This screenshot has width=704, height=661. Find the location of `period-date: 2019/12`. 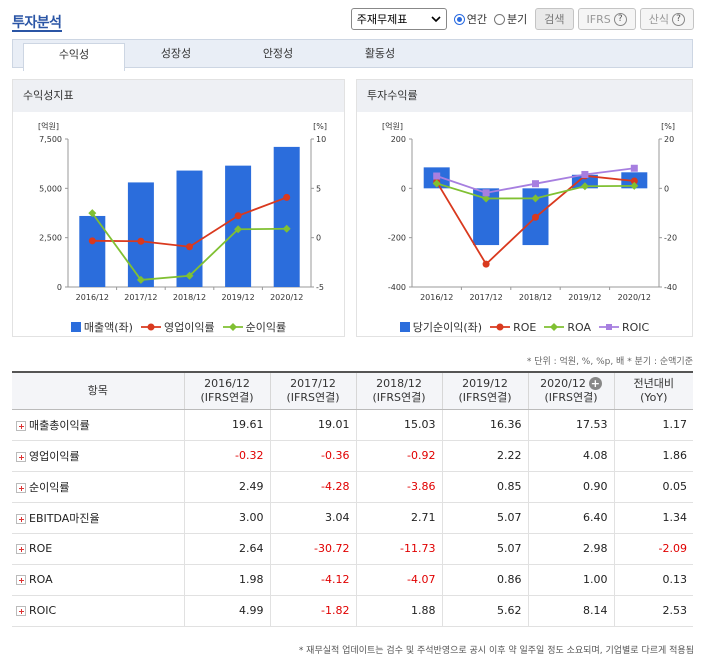

period-date: 2019/12 is located at coordinates (485, 383).